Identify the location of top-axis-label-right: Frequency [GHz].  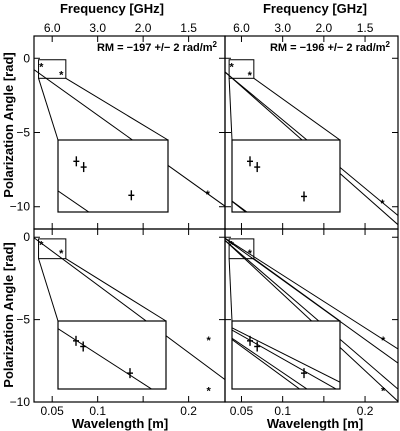
(315, 8).